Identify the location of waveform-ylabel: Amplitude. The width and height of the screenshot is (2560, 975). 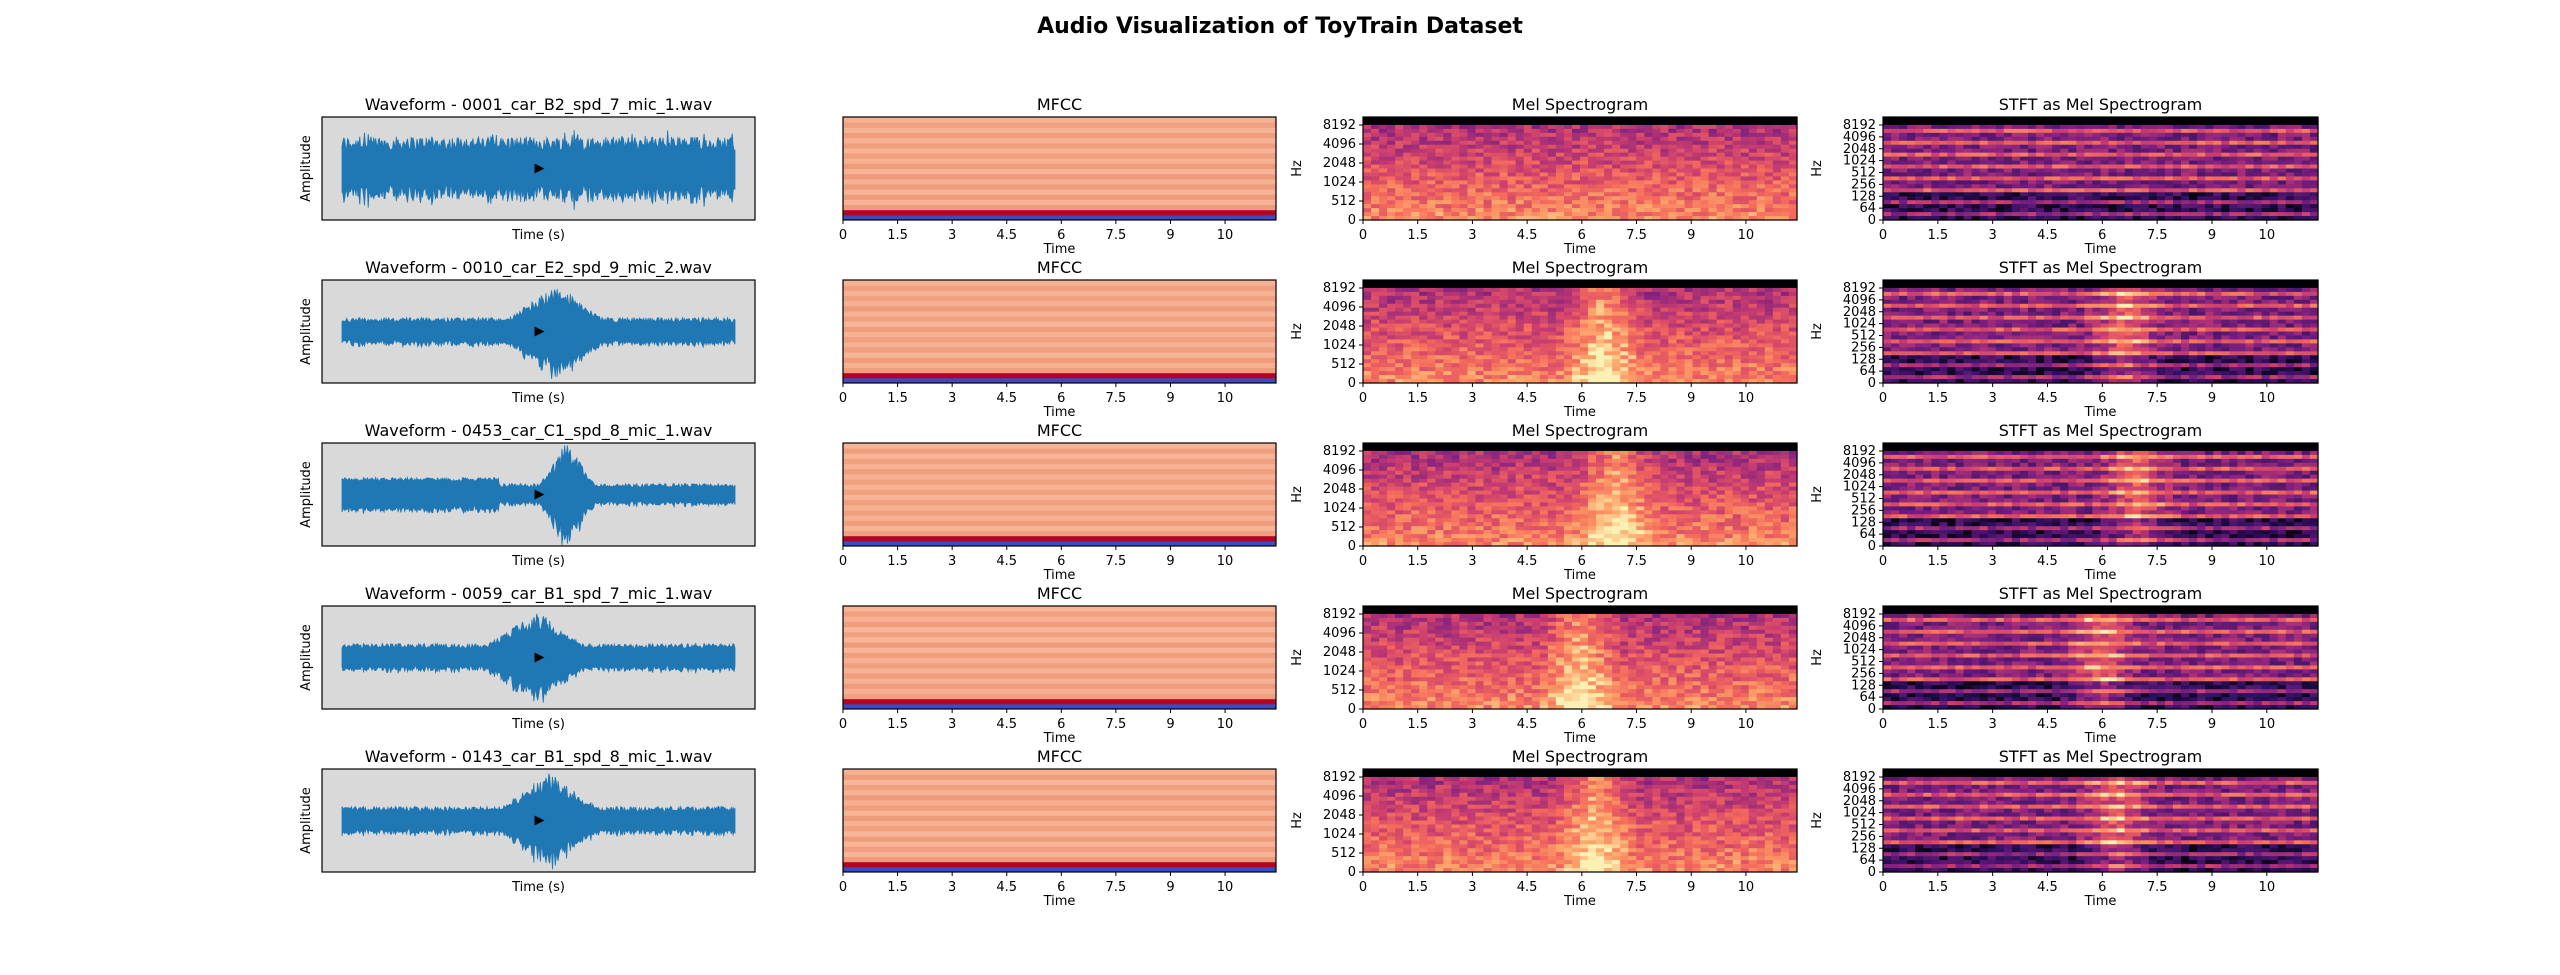
(306, 331).